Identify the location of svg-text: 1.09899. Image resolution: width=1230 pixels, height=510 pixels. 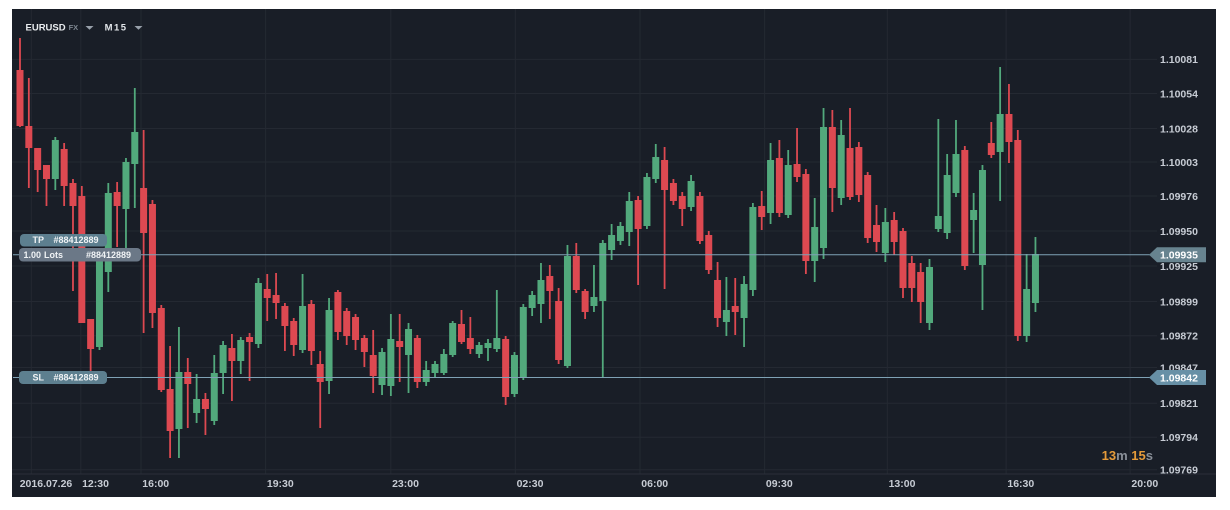
(1179, 302).